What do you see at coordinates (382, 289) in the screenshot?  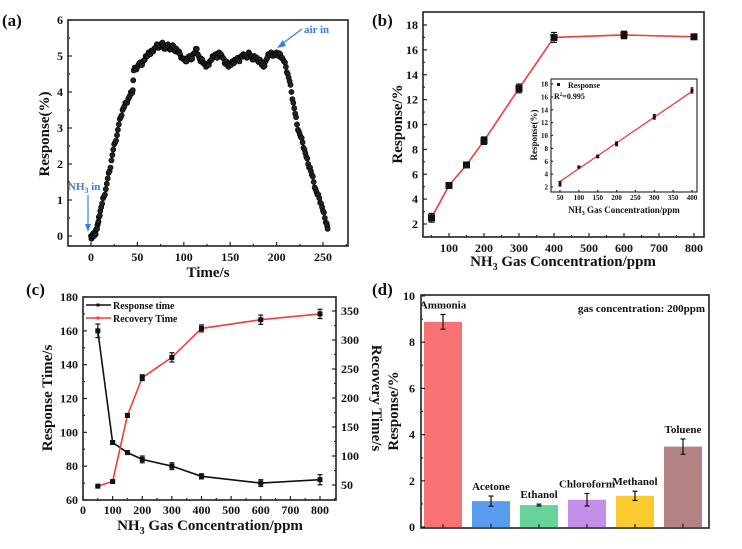 I see `panel-d-label: (d)` at bounding box center [382, 289].